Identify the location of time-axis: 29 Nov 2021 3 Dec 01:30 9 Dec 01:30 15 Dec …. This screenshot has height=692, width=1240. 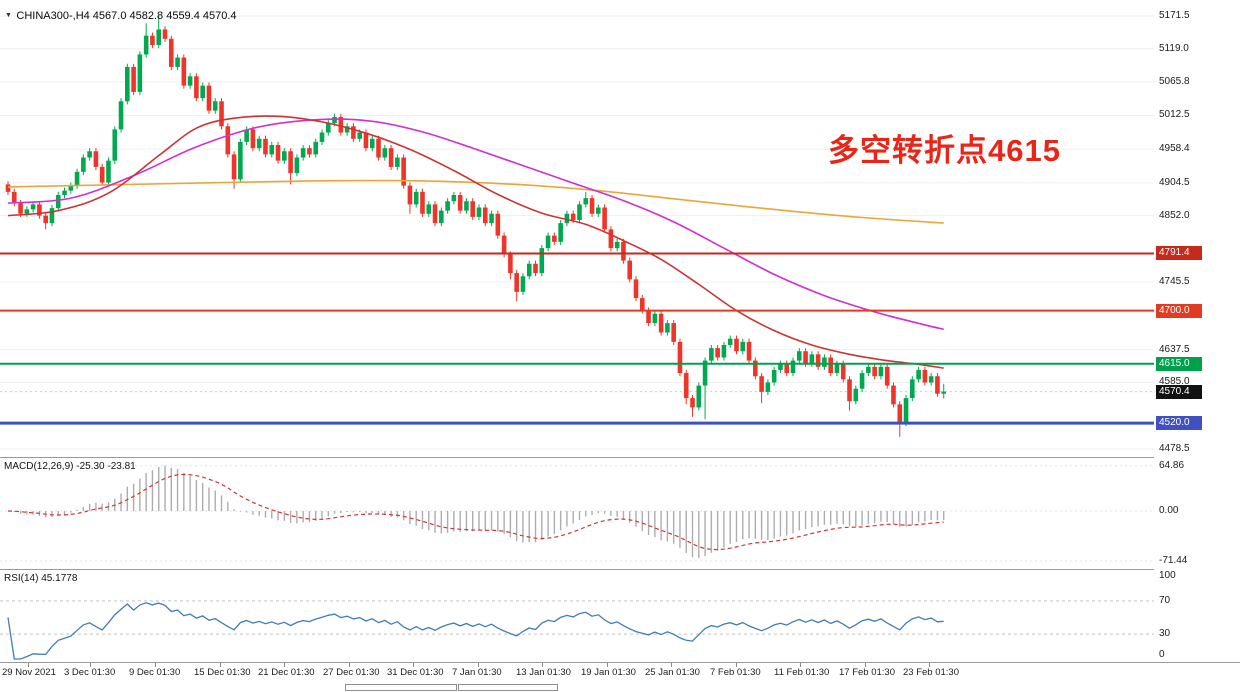
(620, 673).